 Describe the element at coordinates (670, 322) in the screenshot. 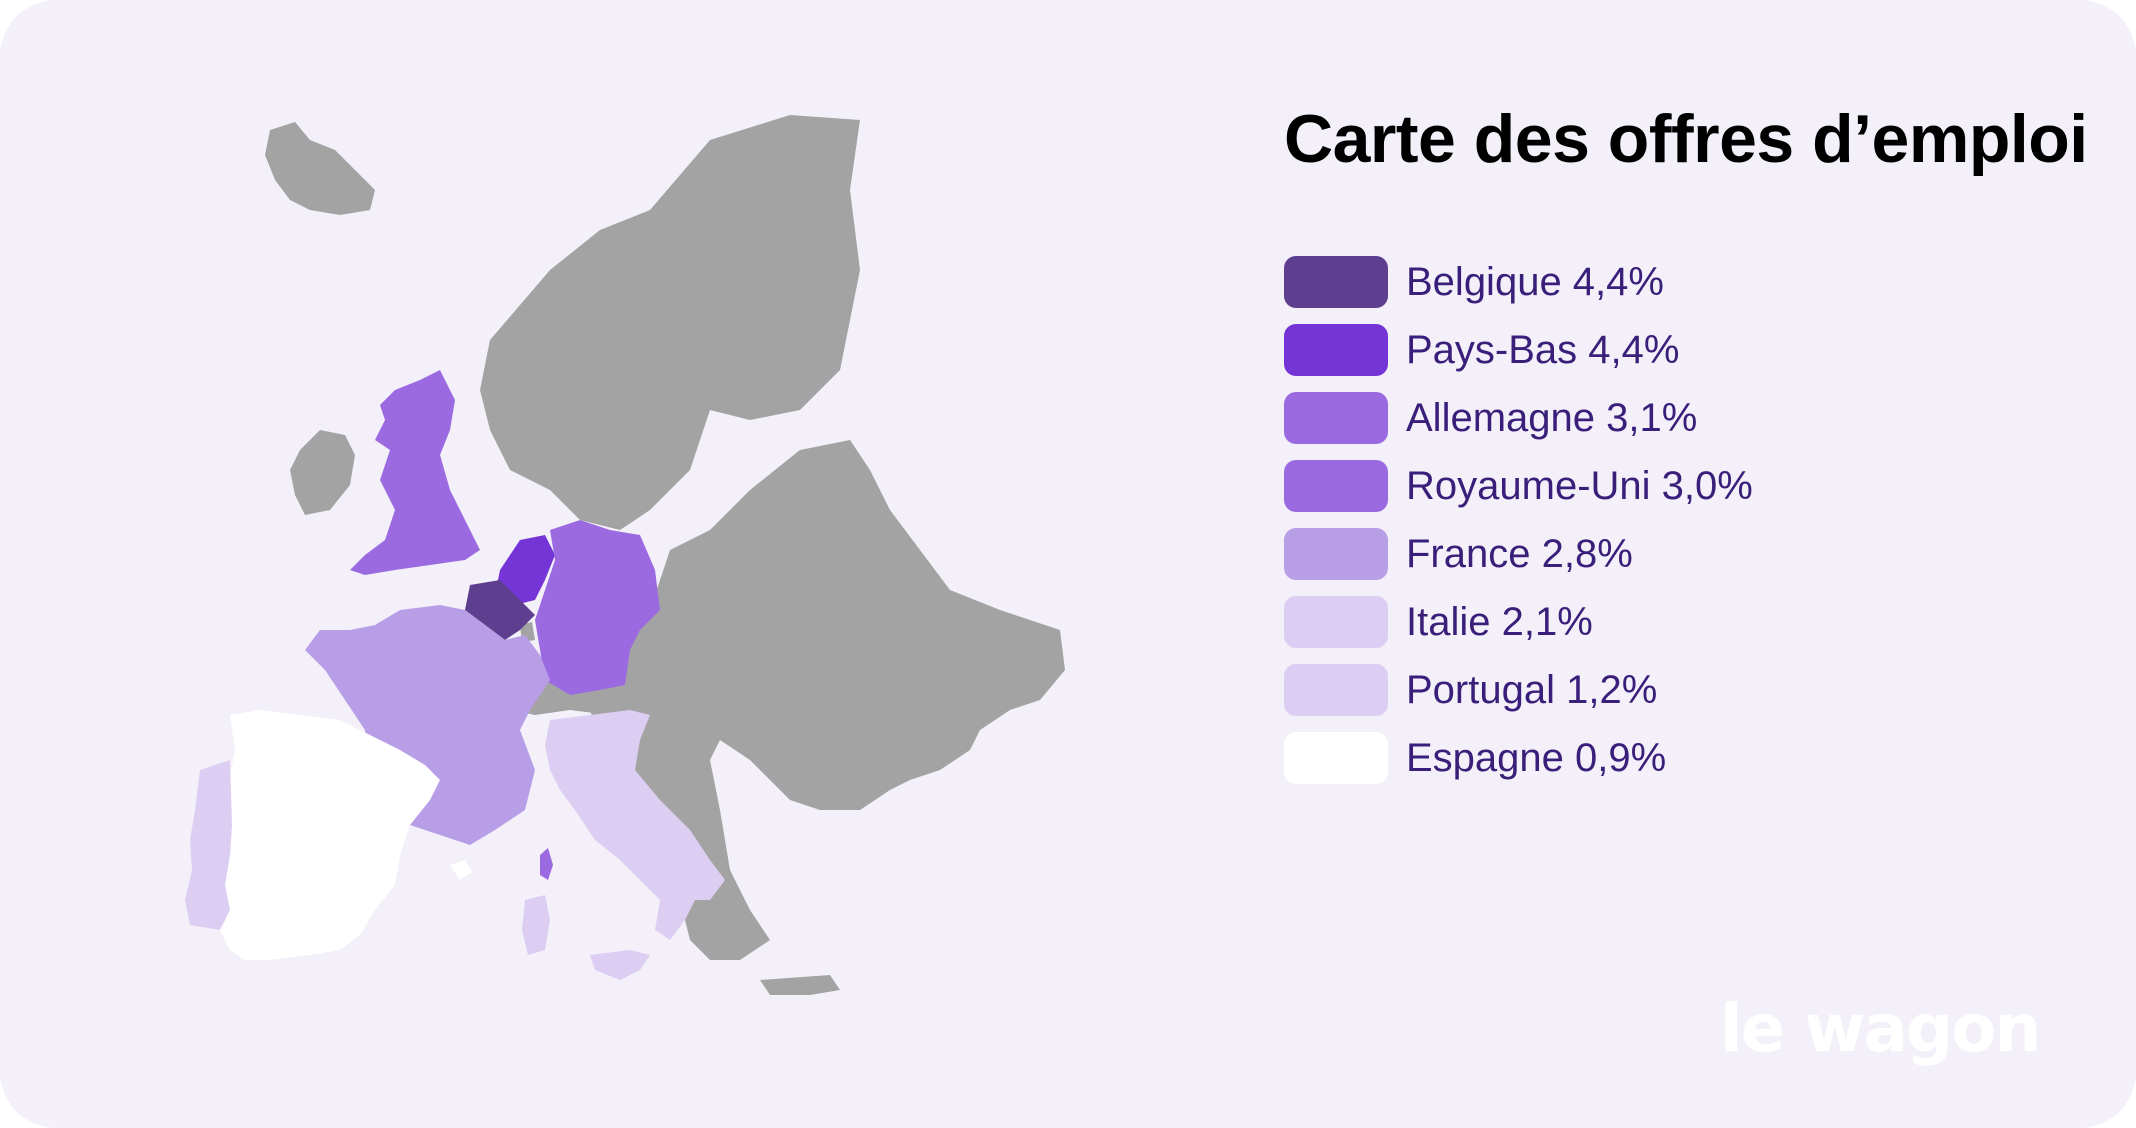

I see `country-scandinavia` at that location.